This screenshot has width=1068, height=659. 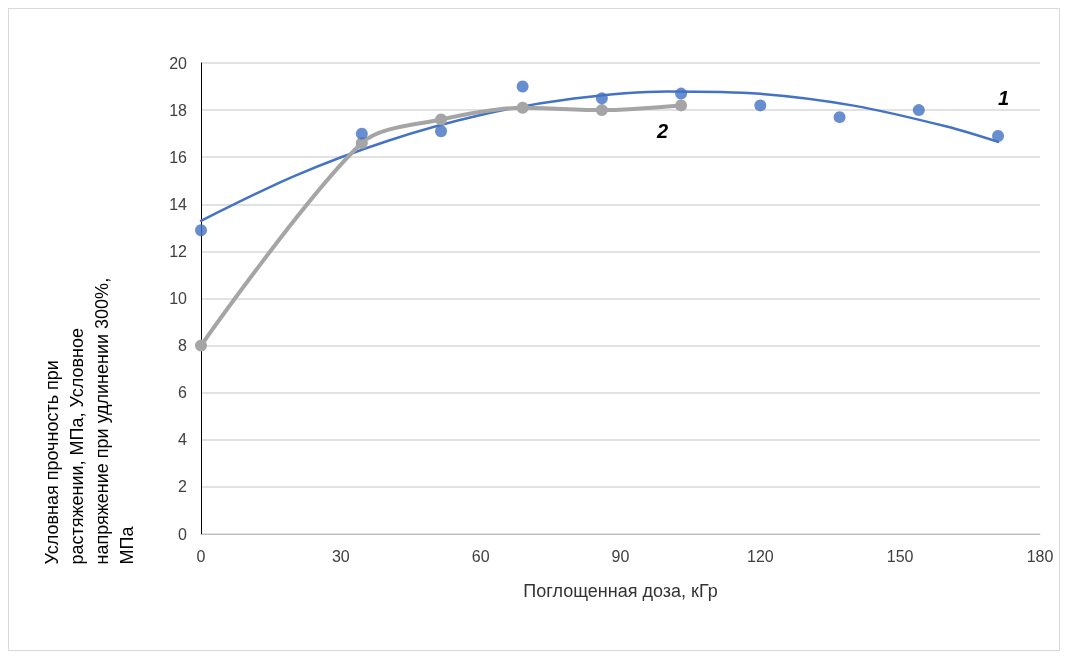 What do you see at coordinates (183, 393) in the screenshot?
I see `y-tick-label: 6` at bounding box center [183, 393].